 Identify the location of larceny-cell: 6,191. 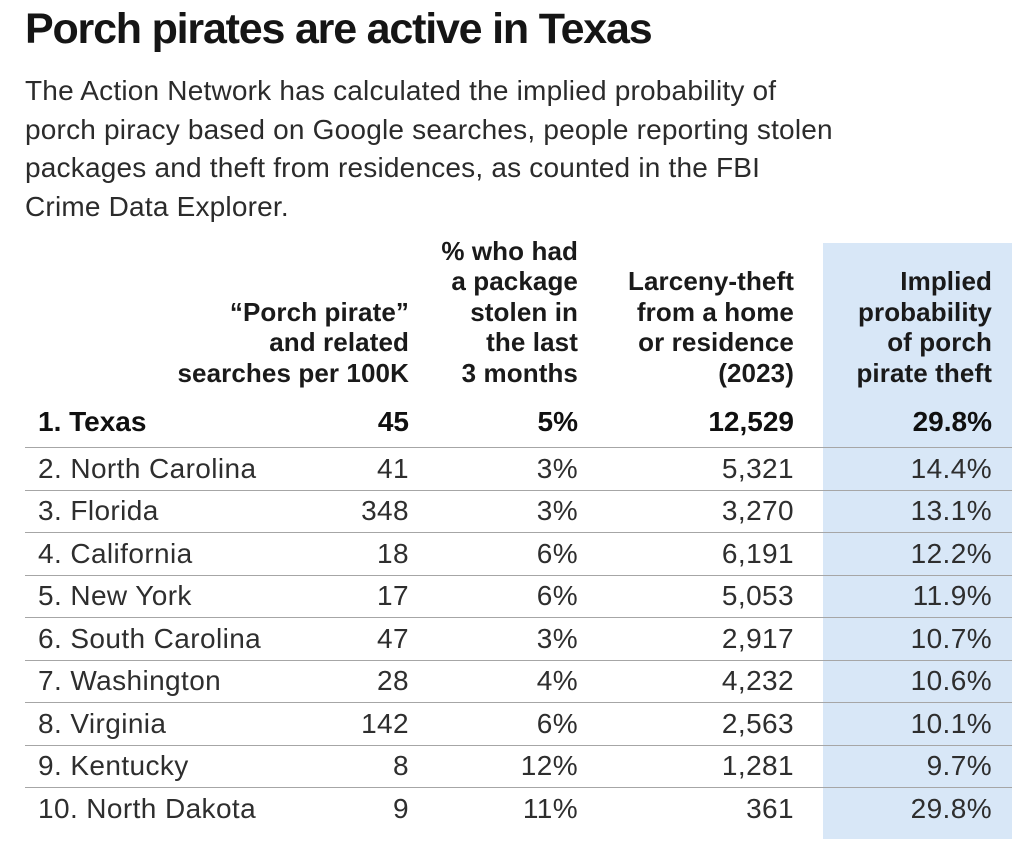
(757, 553).